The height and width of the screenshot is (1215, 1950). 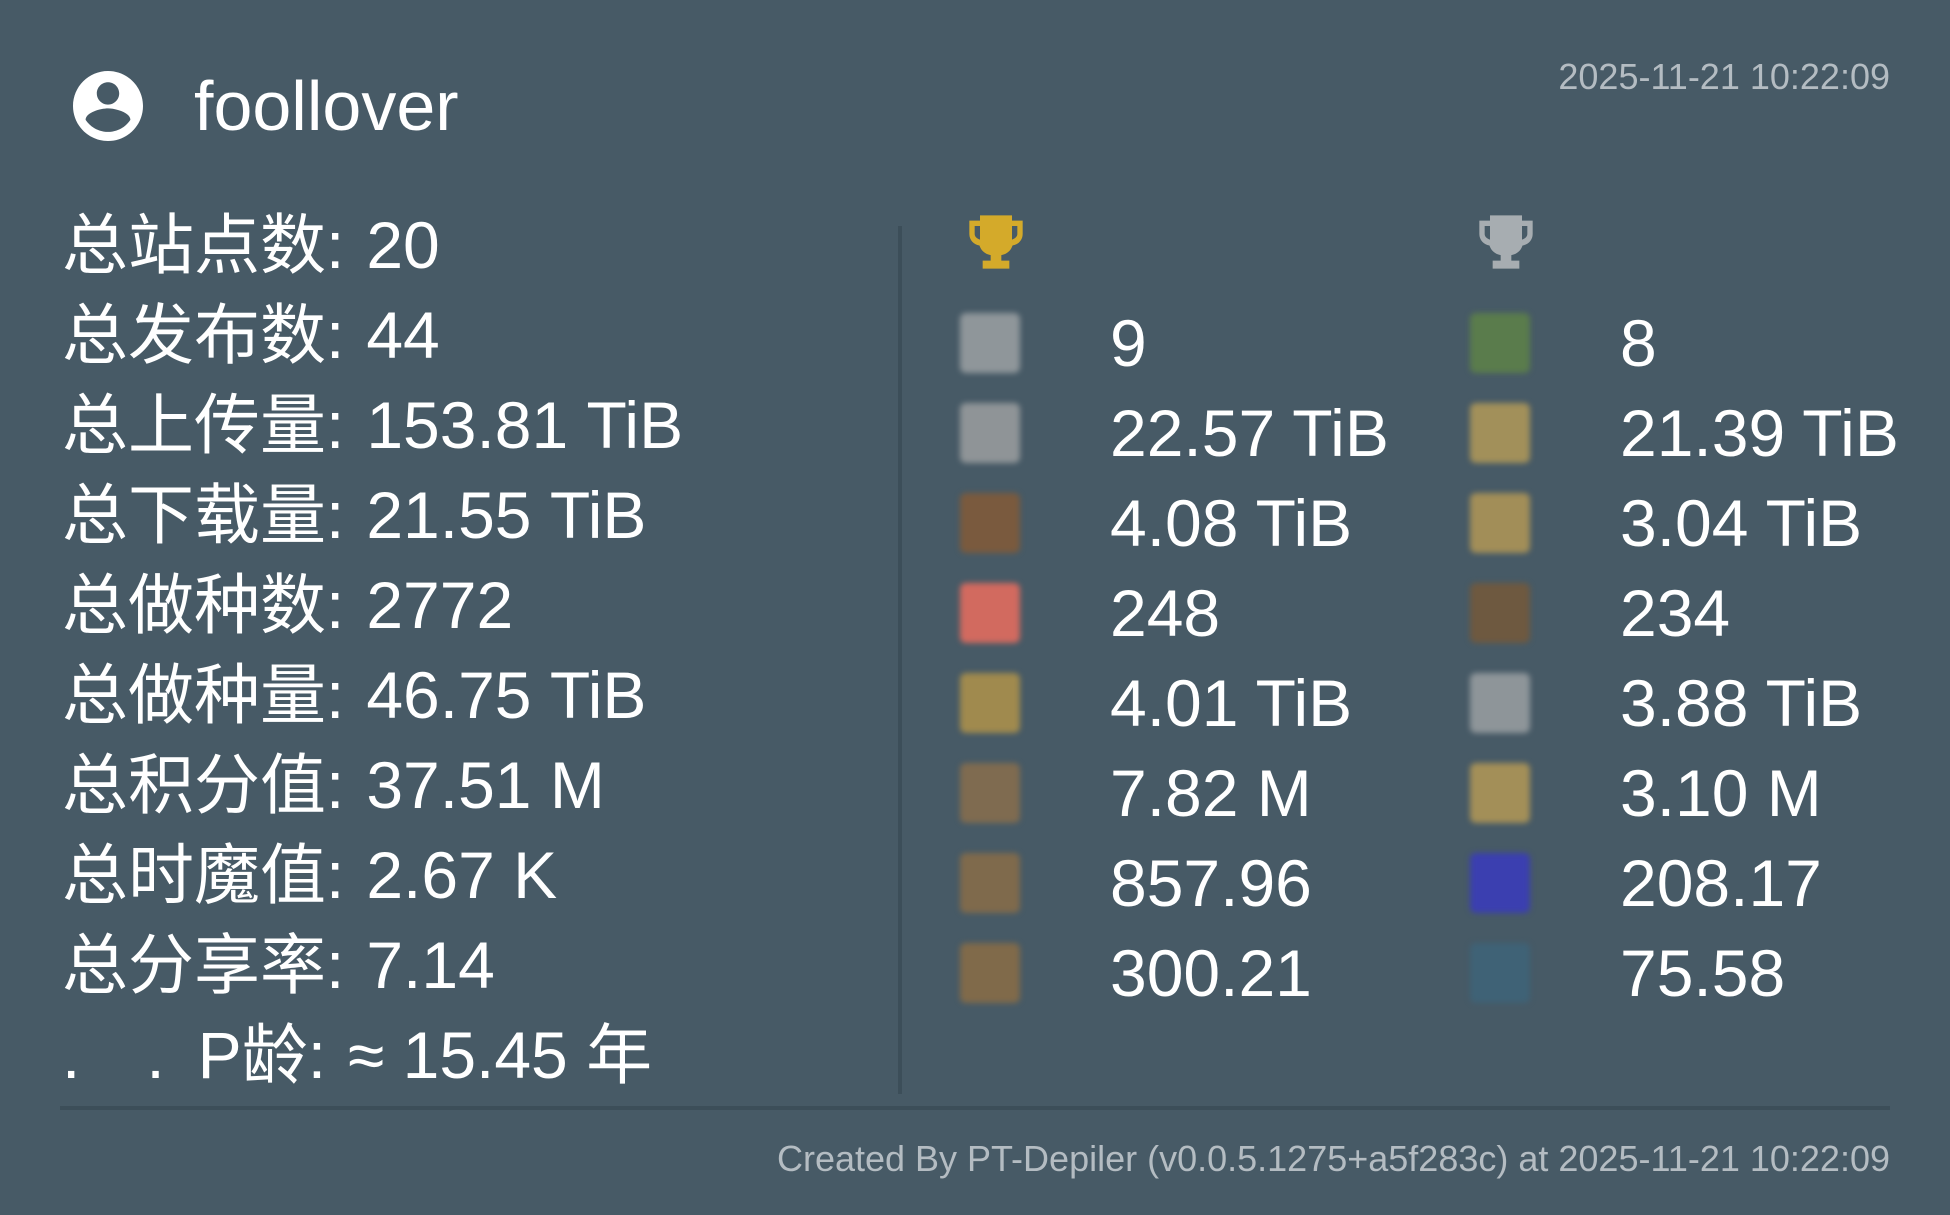 I want to click on total-stat-label: 总上传量, so click(x=194, y=425).